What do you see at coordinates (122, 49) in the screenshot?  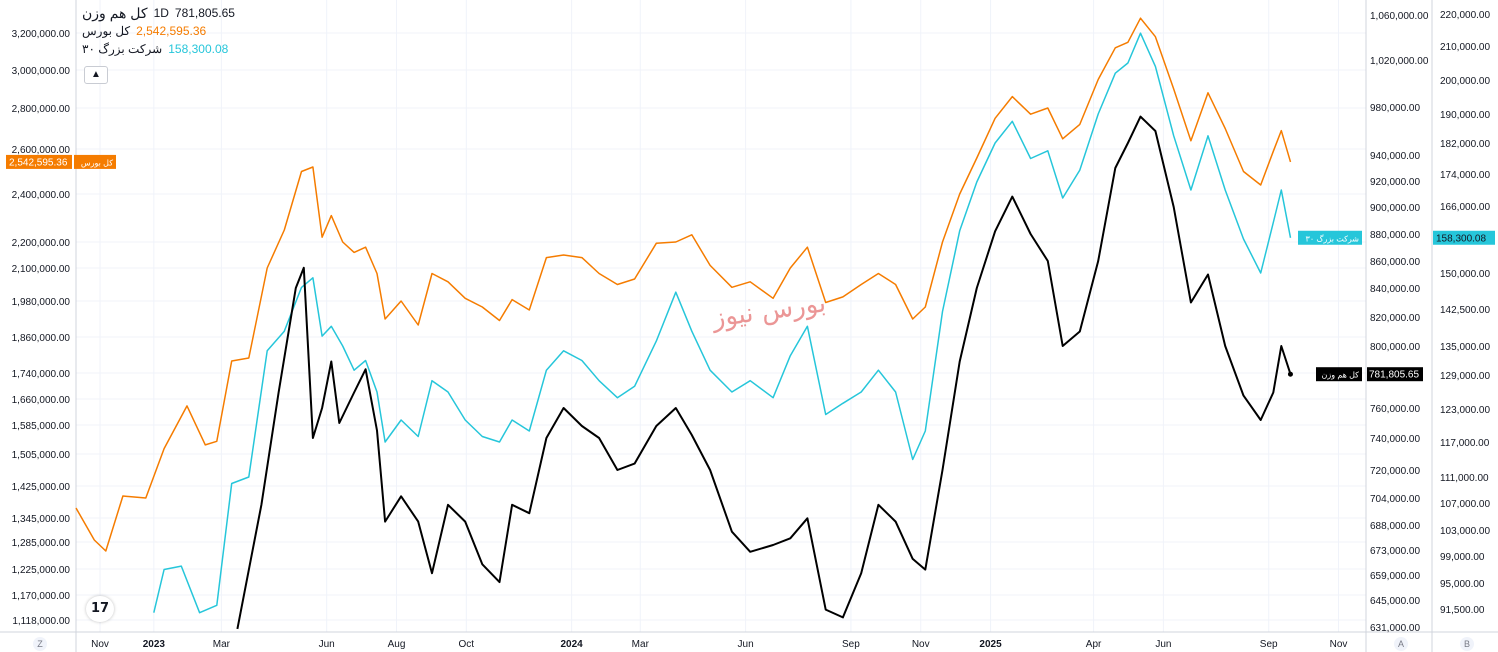 I see `series3-name: شرکت بزرگ ۳۰` at bounding box center [122, 49].